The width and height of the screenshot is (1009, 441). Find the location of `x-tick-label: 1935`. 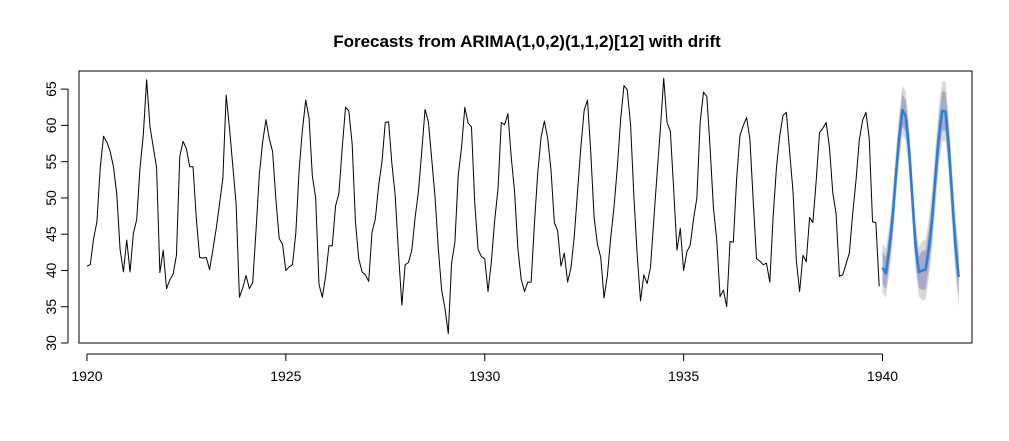

x-tick-label: 1935 is located at coordinates (683, 376).